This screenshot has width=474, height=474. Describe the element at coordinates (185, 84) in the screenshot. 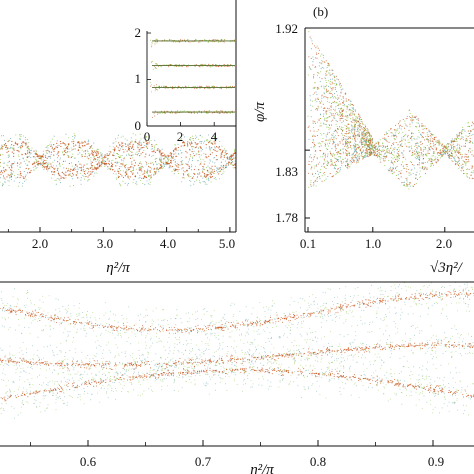

I see `panel-a-inset: 0 1 2 0 2 4` at that location.